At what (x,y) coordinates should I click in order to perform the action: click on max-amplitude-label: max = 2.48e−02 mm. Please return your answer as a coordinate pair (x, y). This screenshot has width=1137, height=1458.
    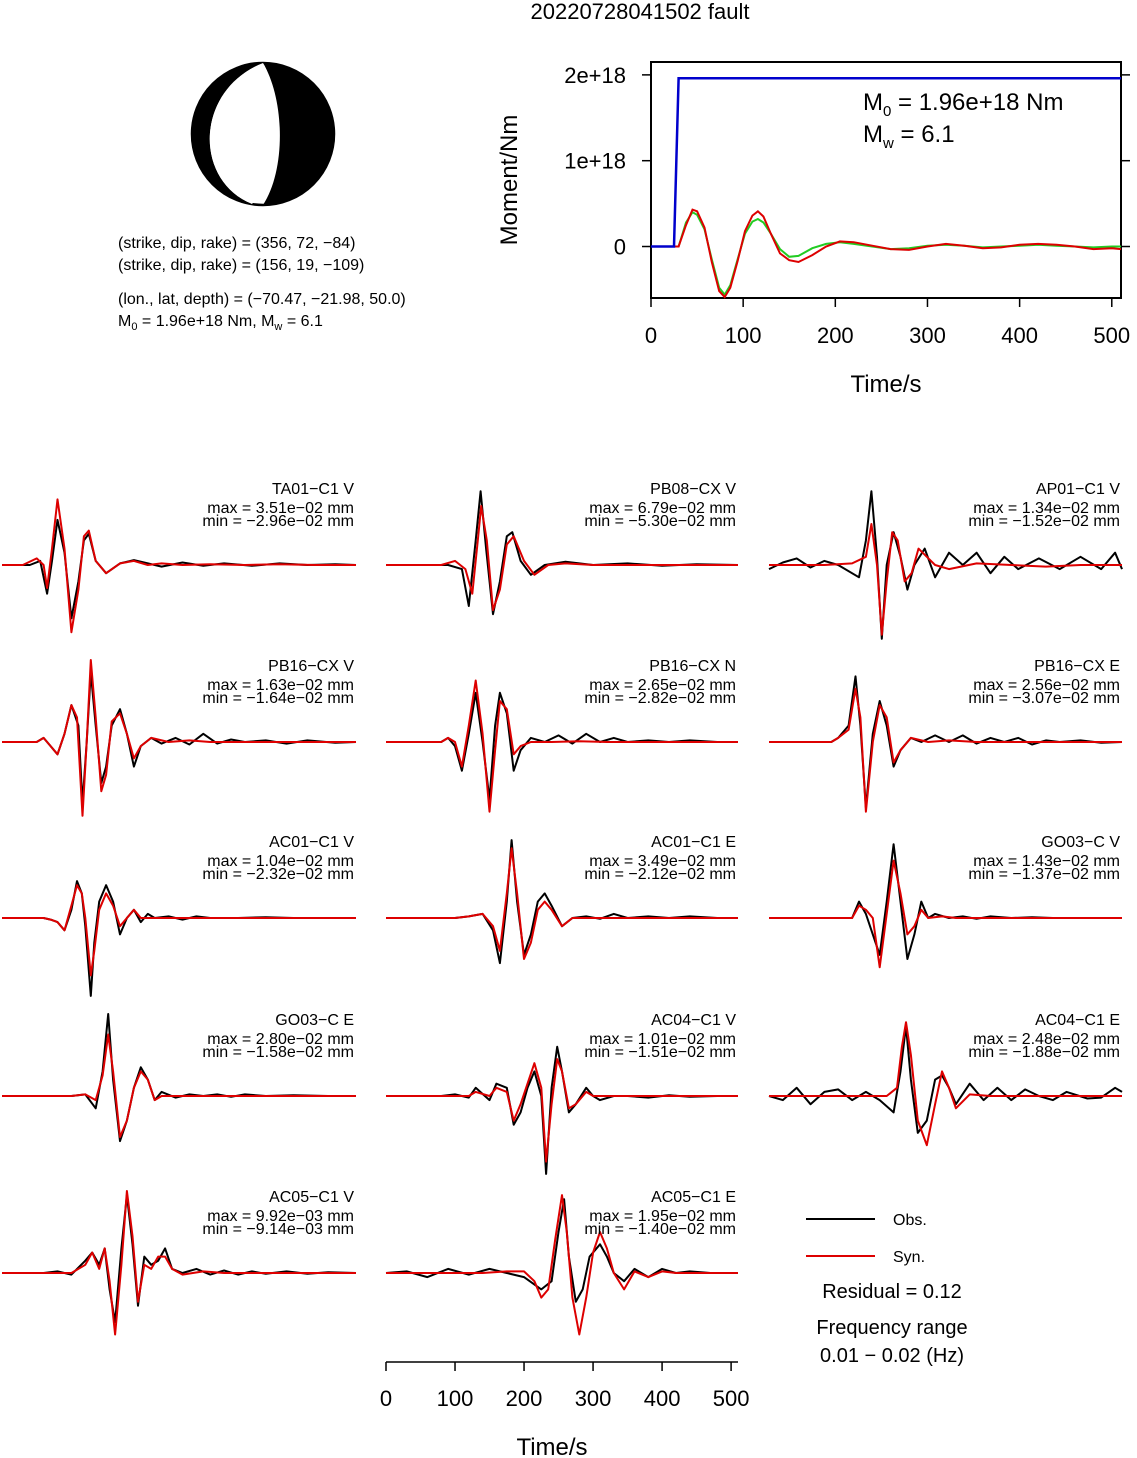
    Looking at the image, I should click on (1046, 1039).